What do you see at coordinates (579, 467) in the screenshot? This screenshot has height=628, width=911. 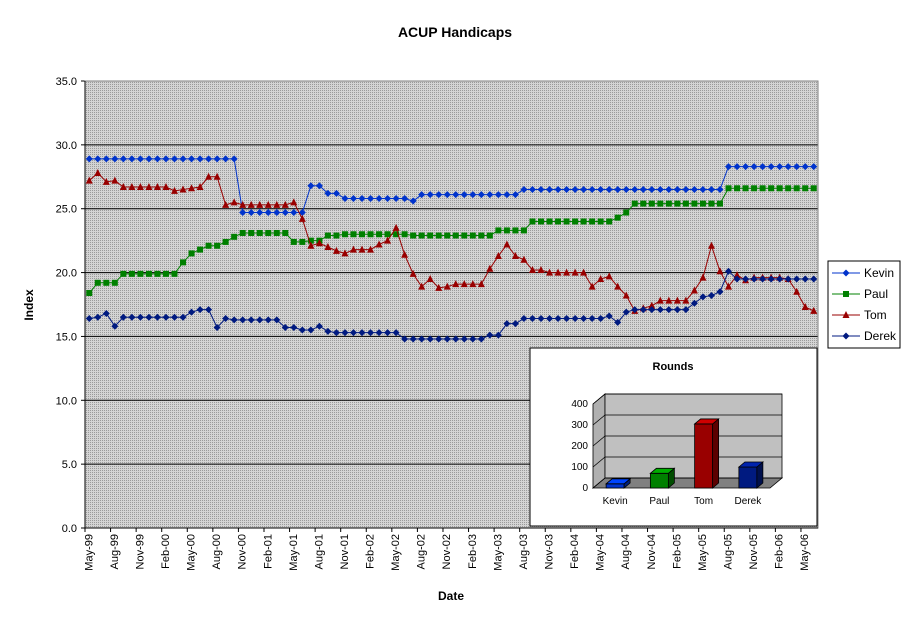 I see `inset-y-tick-label: 100` at bounding box center [579, 467].